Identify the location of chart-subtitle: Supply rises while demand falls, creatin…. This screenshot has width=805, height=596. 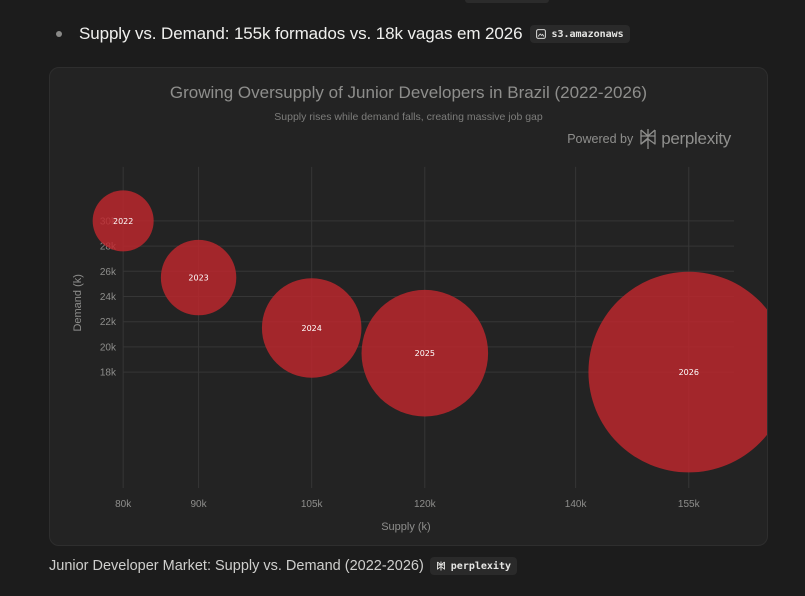
(408, 117).